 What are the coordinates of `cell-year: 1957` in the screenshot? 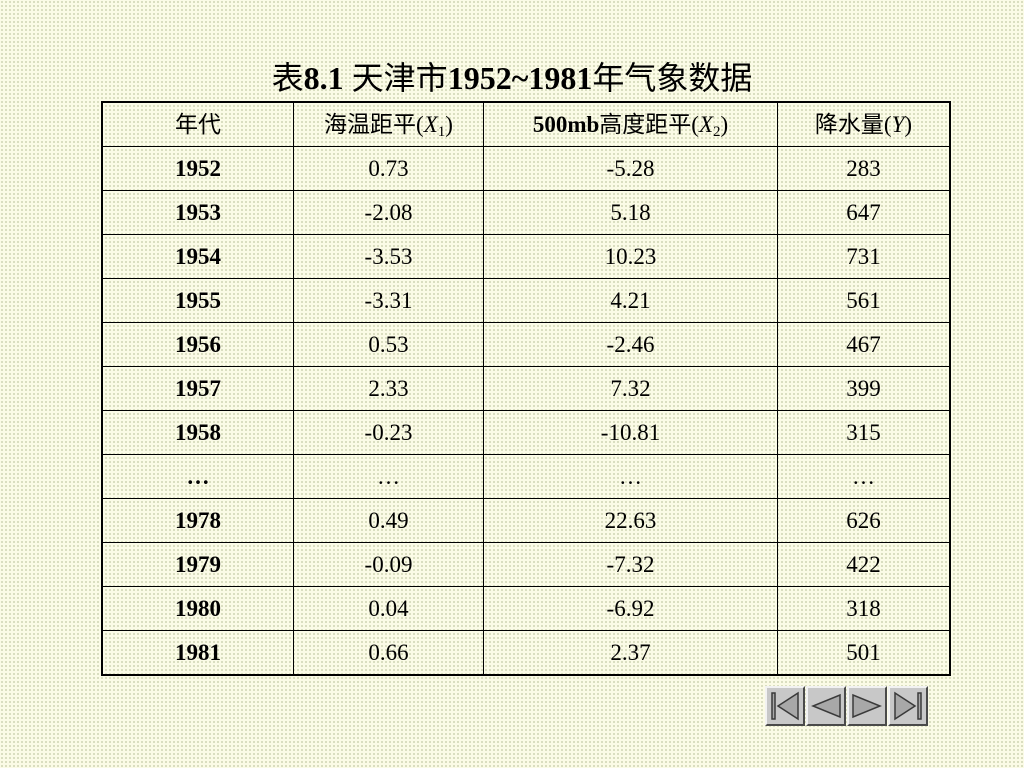 It's located at (197, 388).